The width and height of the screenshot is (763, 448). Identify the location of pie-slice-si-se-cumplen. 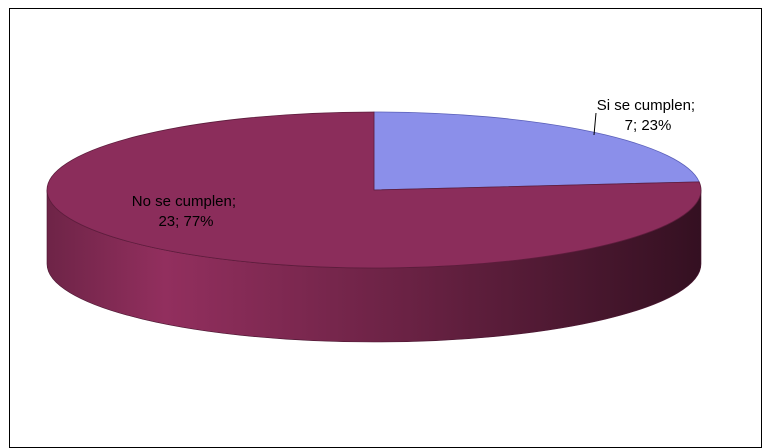
(536, 151).